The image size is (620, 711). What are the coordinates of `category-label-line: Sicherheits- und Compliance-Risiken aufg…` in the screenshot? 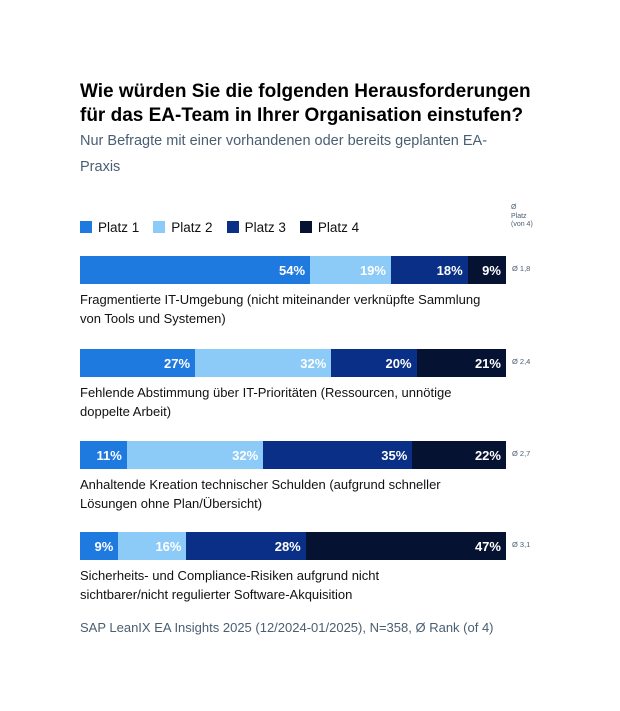 It's located at (230, 575).